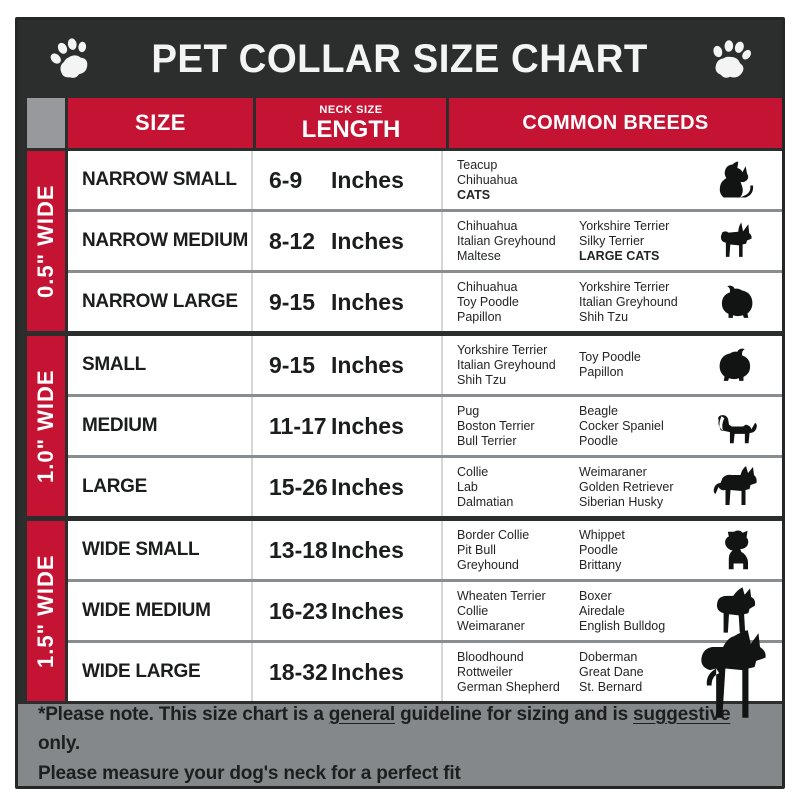 The image size is (800, 800). I want to click on underlined-word: general, so click(361, 714).